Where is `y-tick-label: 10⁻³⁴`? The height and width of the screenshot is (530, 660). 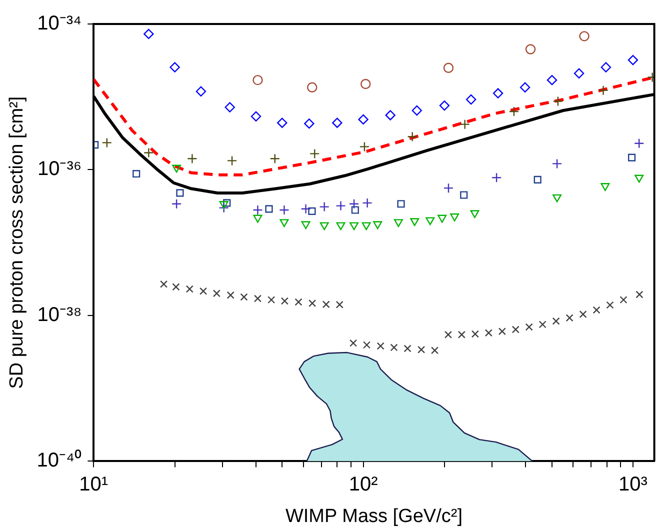
y-tick-label: 10⁻³⁴ is located at coordinates (59, 23).